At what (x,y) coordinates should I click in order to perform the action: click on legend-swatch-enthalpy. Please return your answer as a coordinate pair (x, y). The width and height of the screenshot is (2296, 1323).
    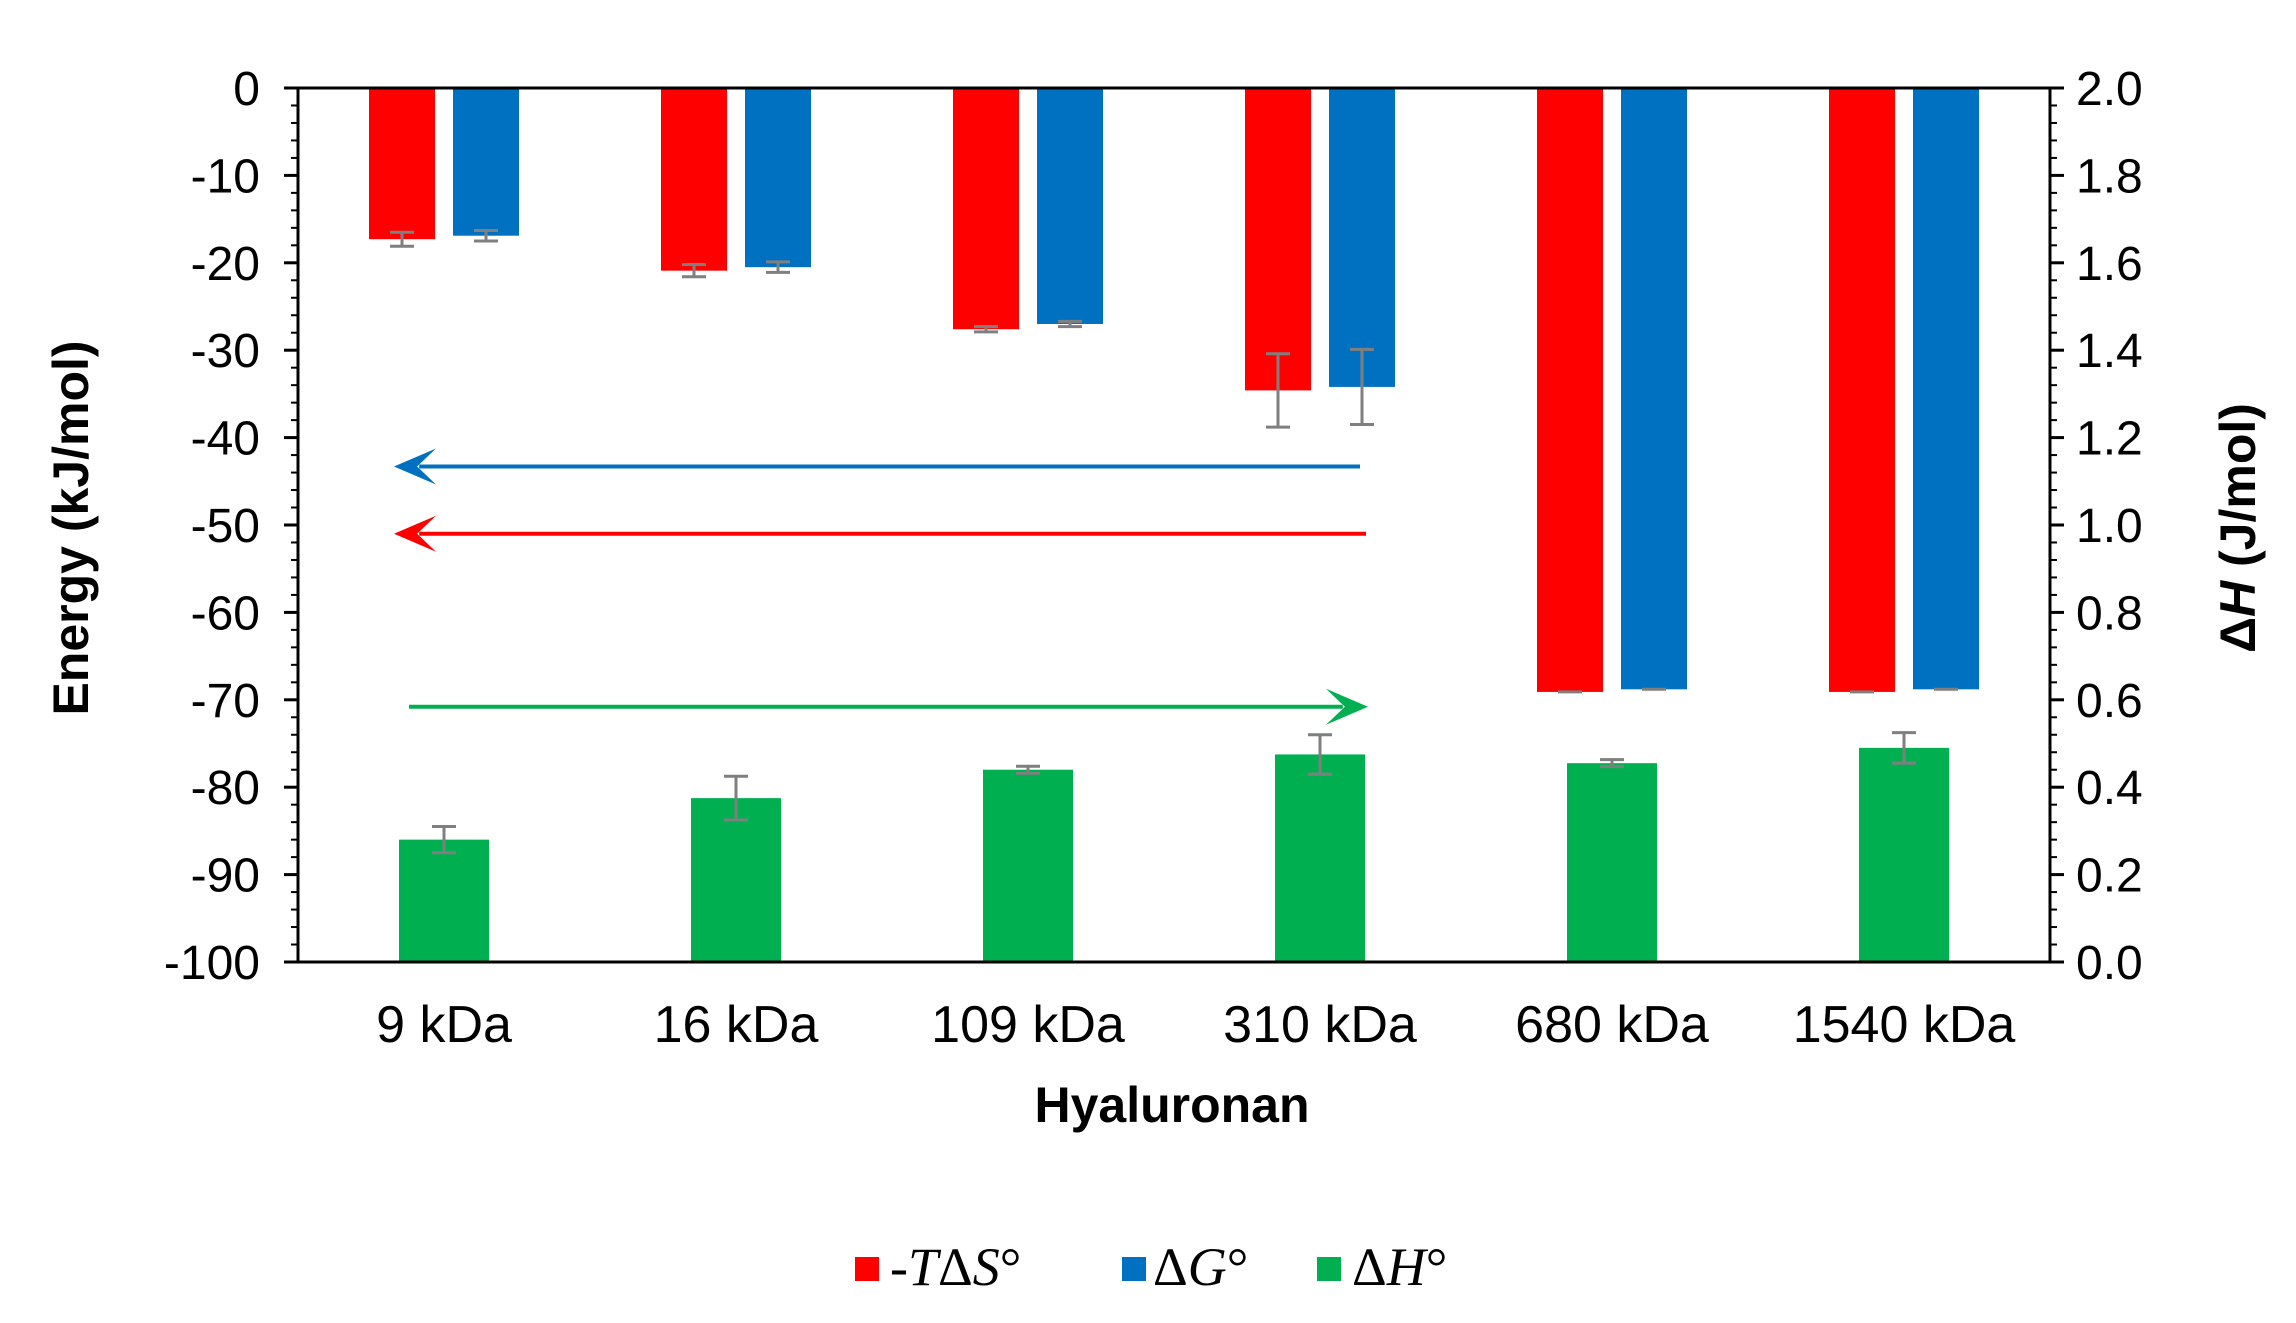
    Looking at the image, I should click on (1329, 1269).